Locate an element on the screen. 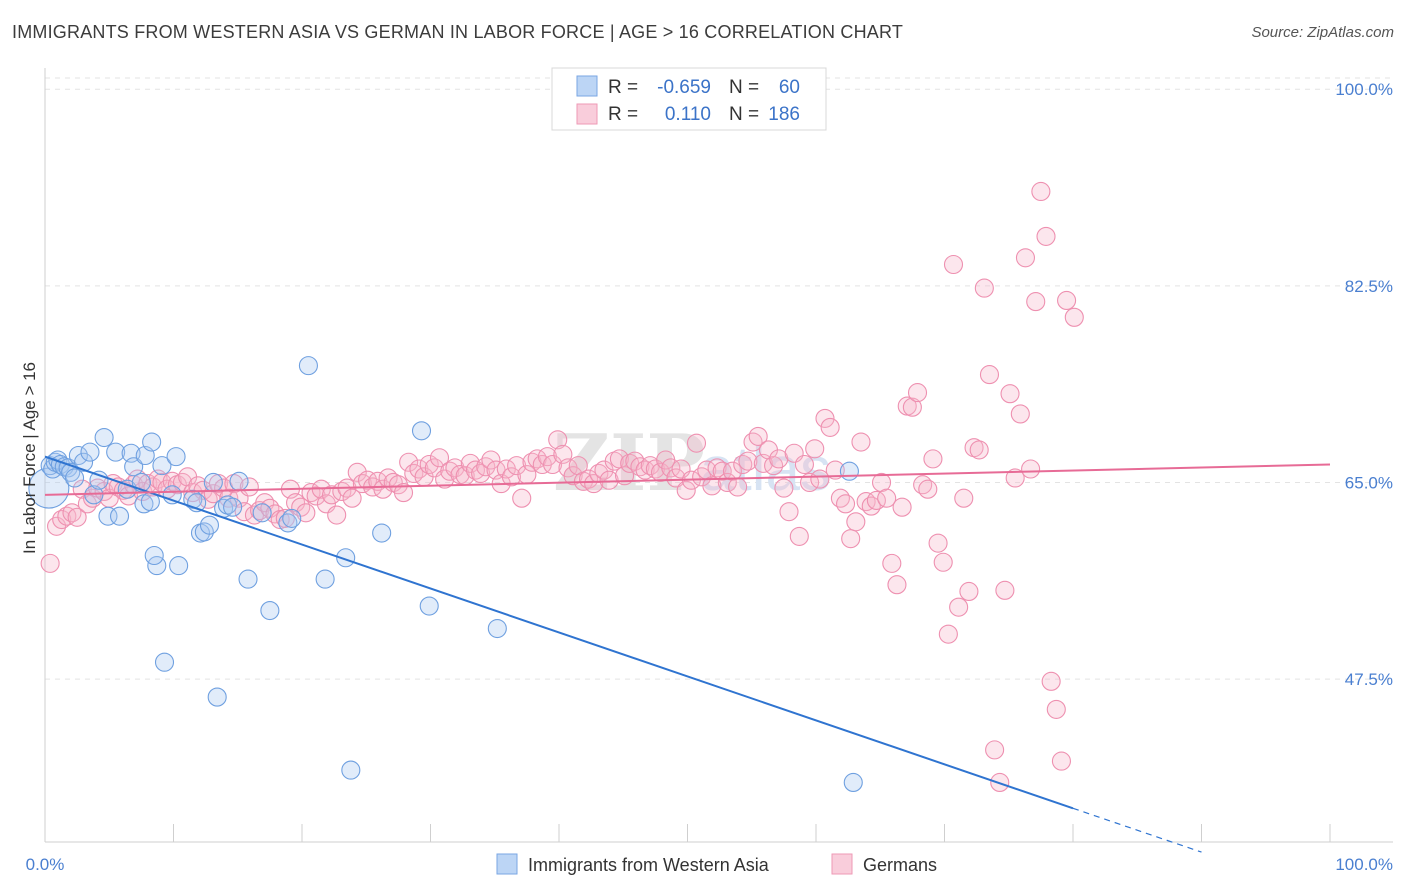 The image size is (1406, 892). legend-n-value-2: 186 is located at coordinates (784, 114).